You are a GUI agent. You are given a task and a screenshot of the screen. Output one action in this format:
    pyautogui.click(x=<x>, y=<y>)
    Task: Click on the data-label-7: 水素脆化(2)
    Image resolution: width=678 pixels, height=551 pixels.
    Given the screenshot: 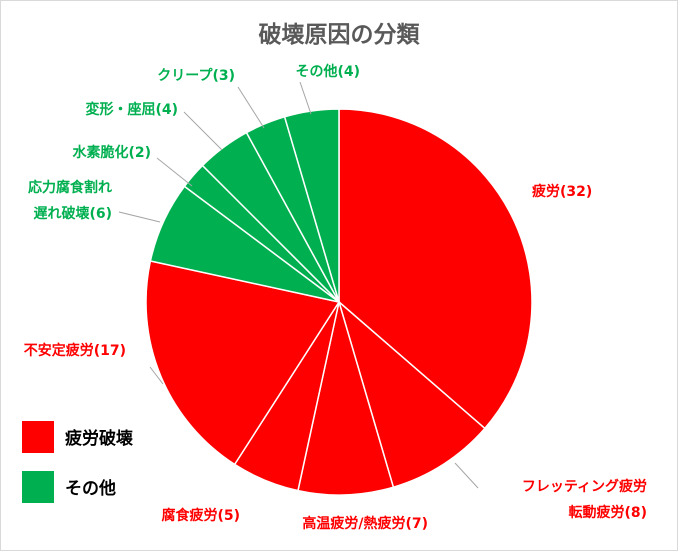 What is the action you would take?
    pyautogui.click(x=111, y=152)
    